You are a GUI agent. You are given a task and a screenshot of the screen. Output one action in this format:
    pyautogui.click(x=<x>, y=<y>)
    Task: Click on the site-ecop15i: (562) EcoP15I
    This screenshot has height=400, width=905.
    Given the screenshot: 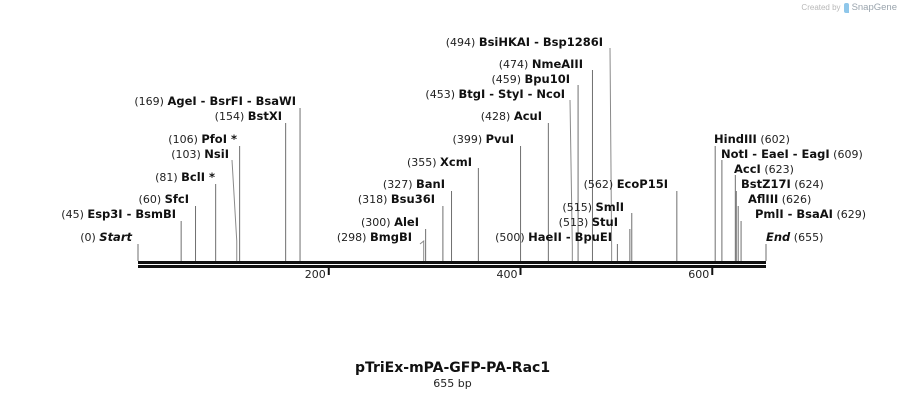 What is the action you would take?
    pyautogui.click(x=631, y=219)
    